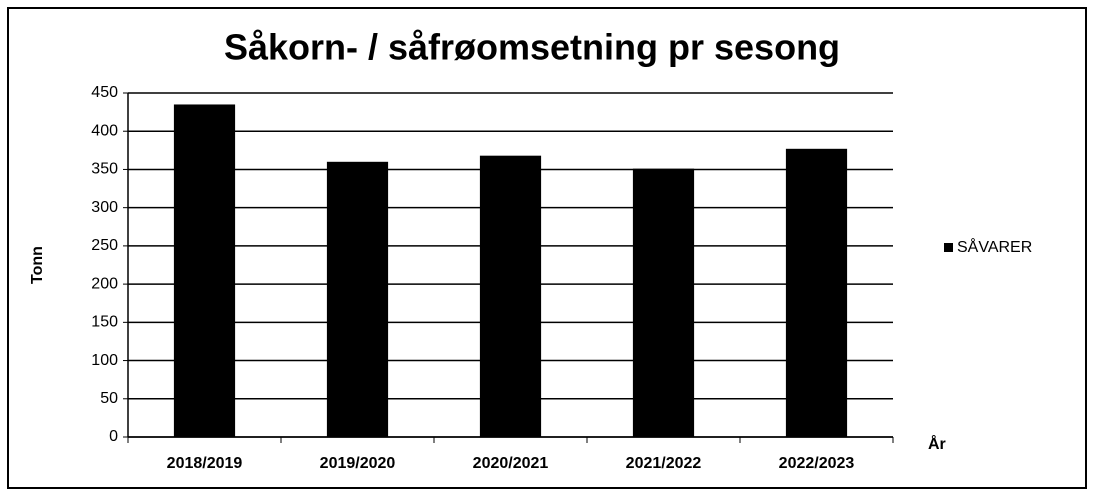 The width and height of the screenshot is (1094, 495). I want to click on y-tick-label: 150, so click(104, 322).